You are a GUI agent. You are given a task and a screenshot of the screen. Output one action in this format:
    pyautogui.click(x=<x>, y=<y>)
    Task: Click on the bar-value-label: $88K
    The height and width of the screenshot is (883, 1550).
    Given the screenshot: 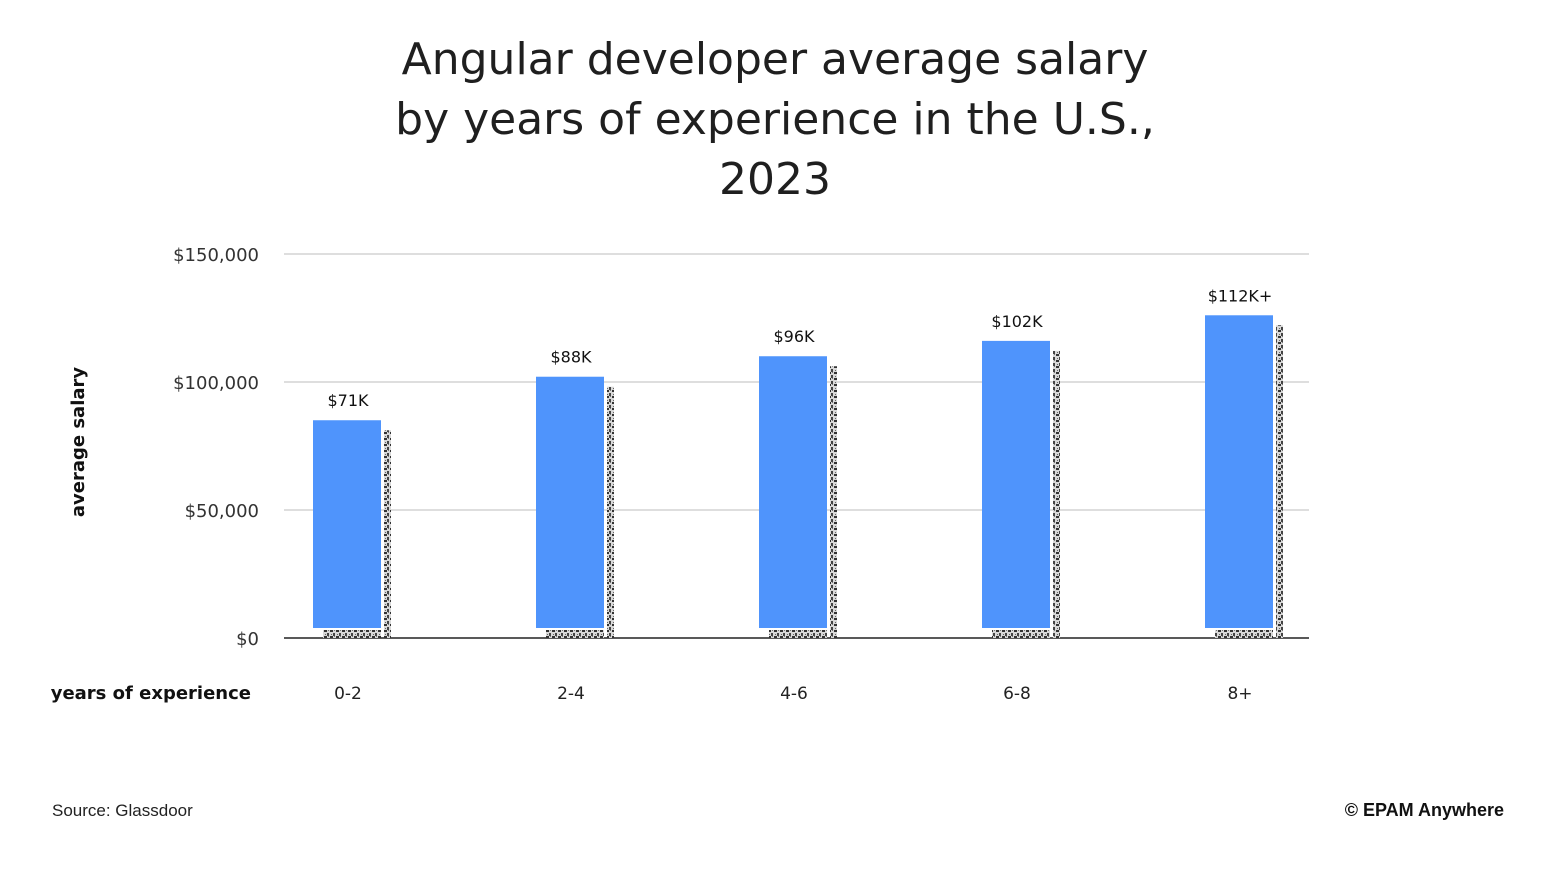 What is the action you would take?
    pyautogui.click(x=571, y=357)
    